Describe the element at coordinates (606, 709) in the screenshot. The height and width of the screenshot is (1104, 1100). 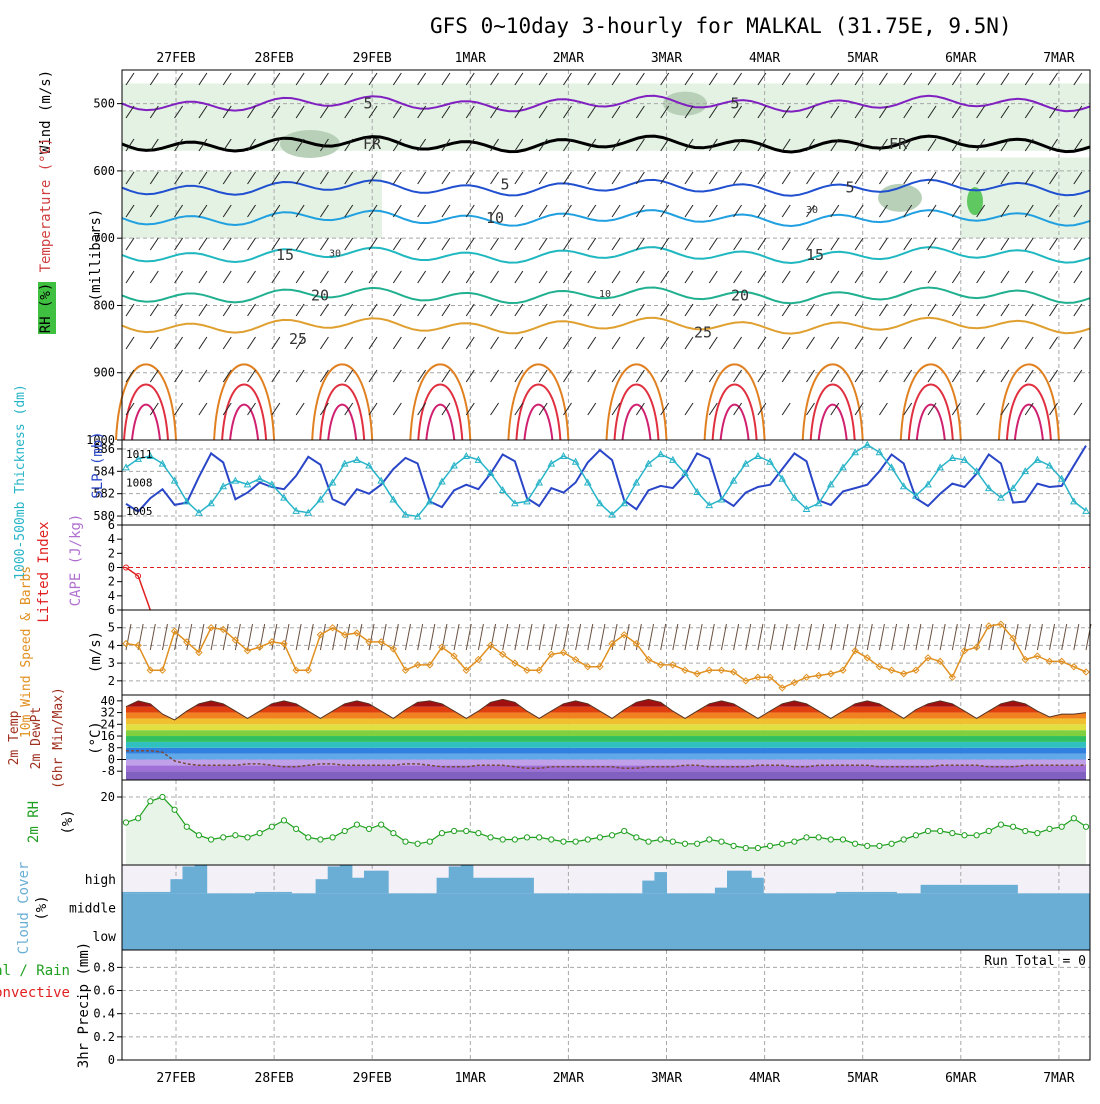
I see `temp-line` at that location.